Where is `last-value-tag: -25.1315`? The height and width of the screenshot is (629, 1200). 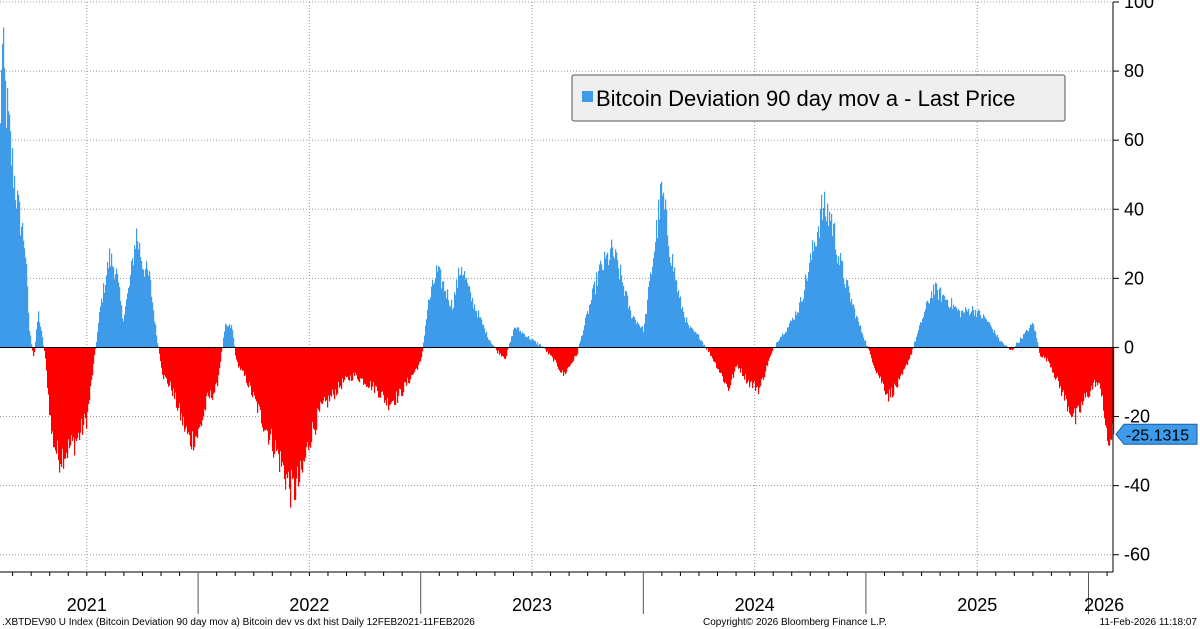
last-value-tag: -25.1315 is located at coordinates (1156, 434).